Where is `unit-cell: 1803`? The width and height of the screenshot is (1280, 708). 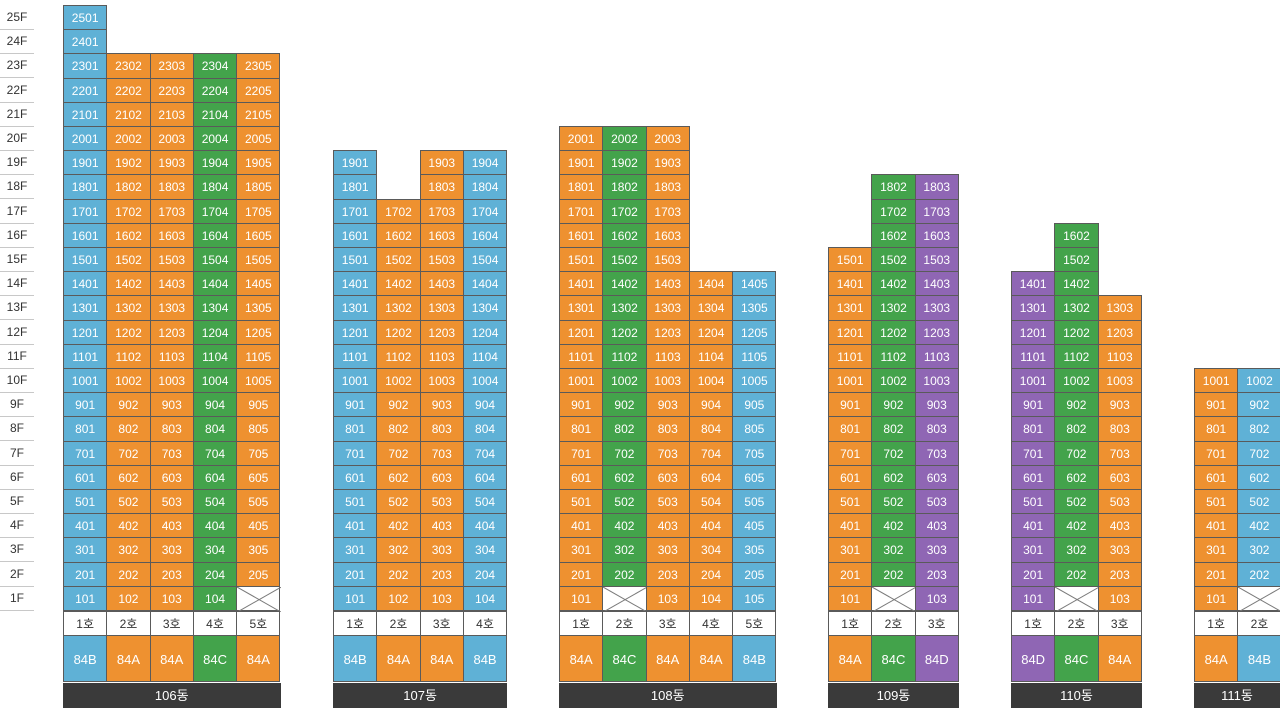
unit-cell: 1803 is located at coordinates (667, 187).